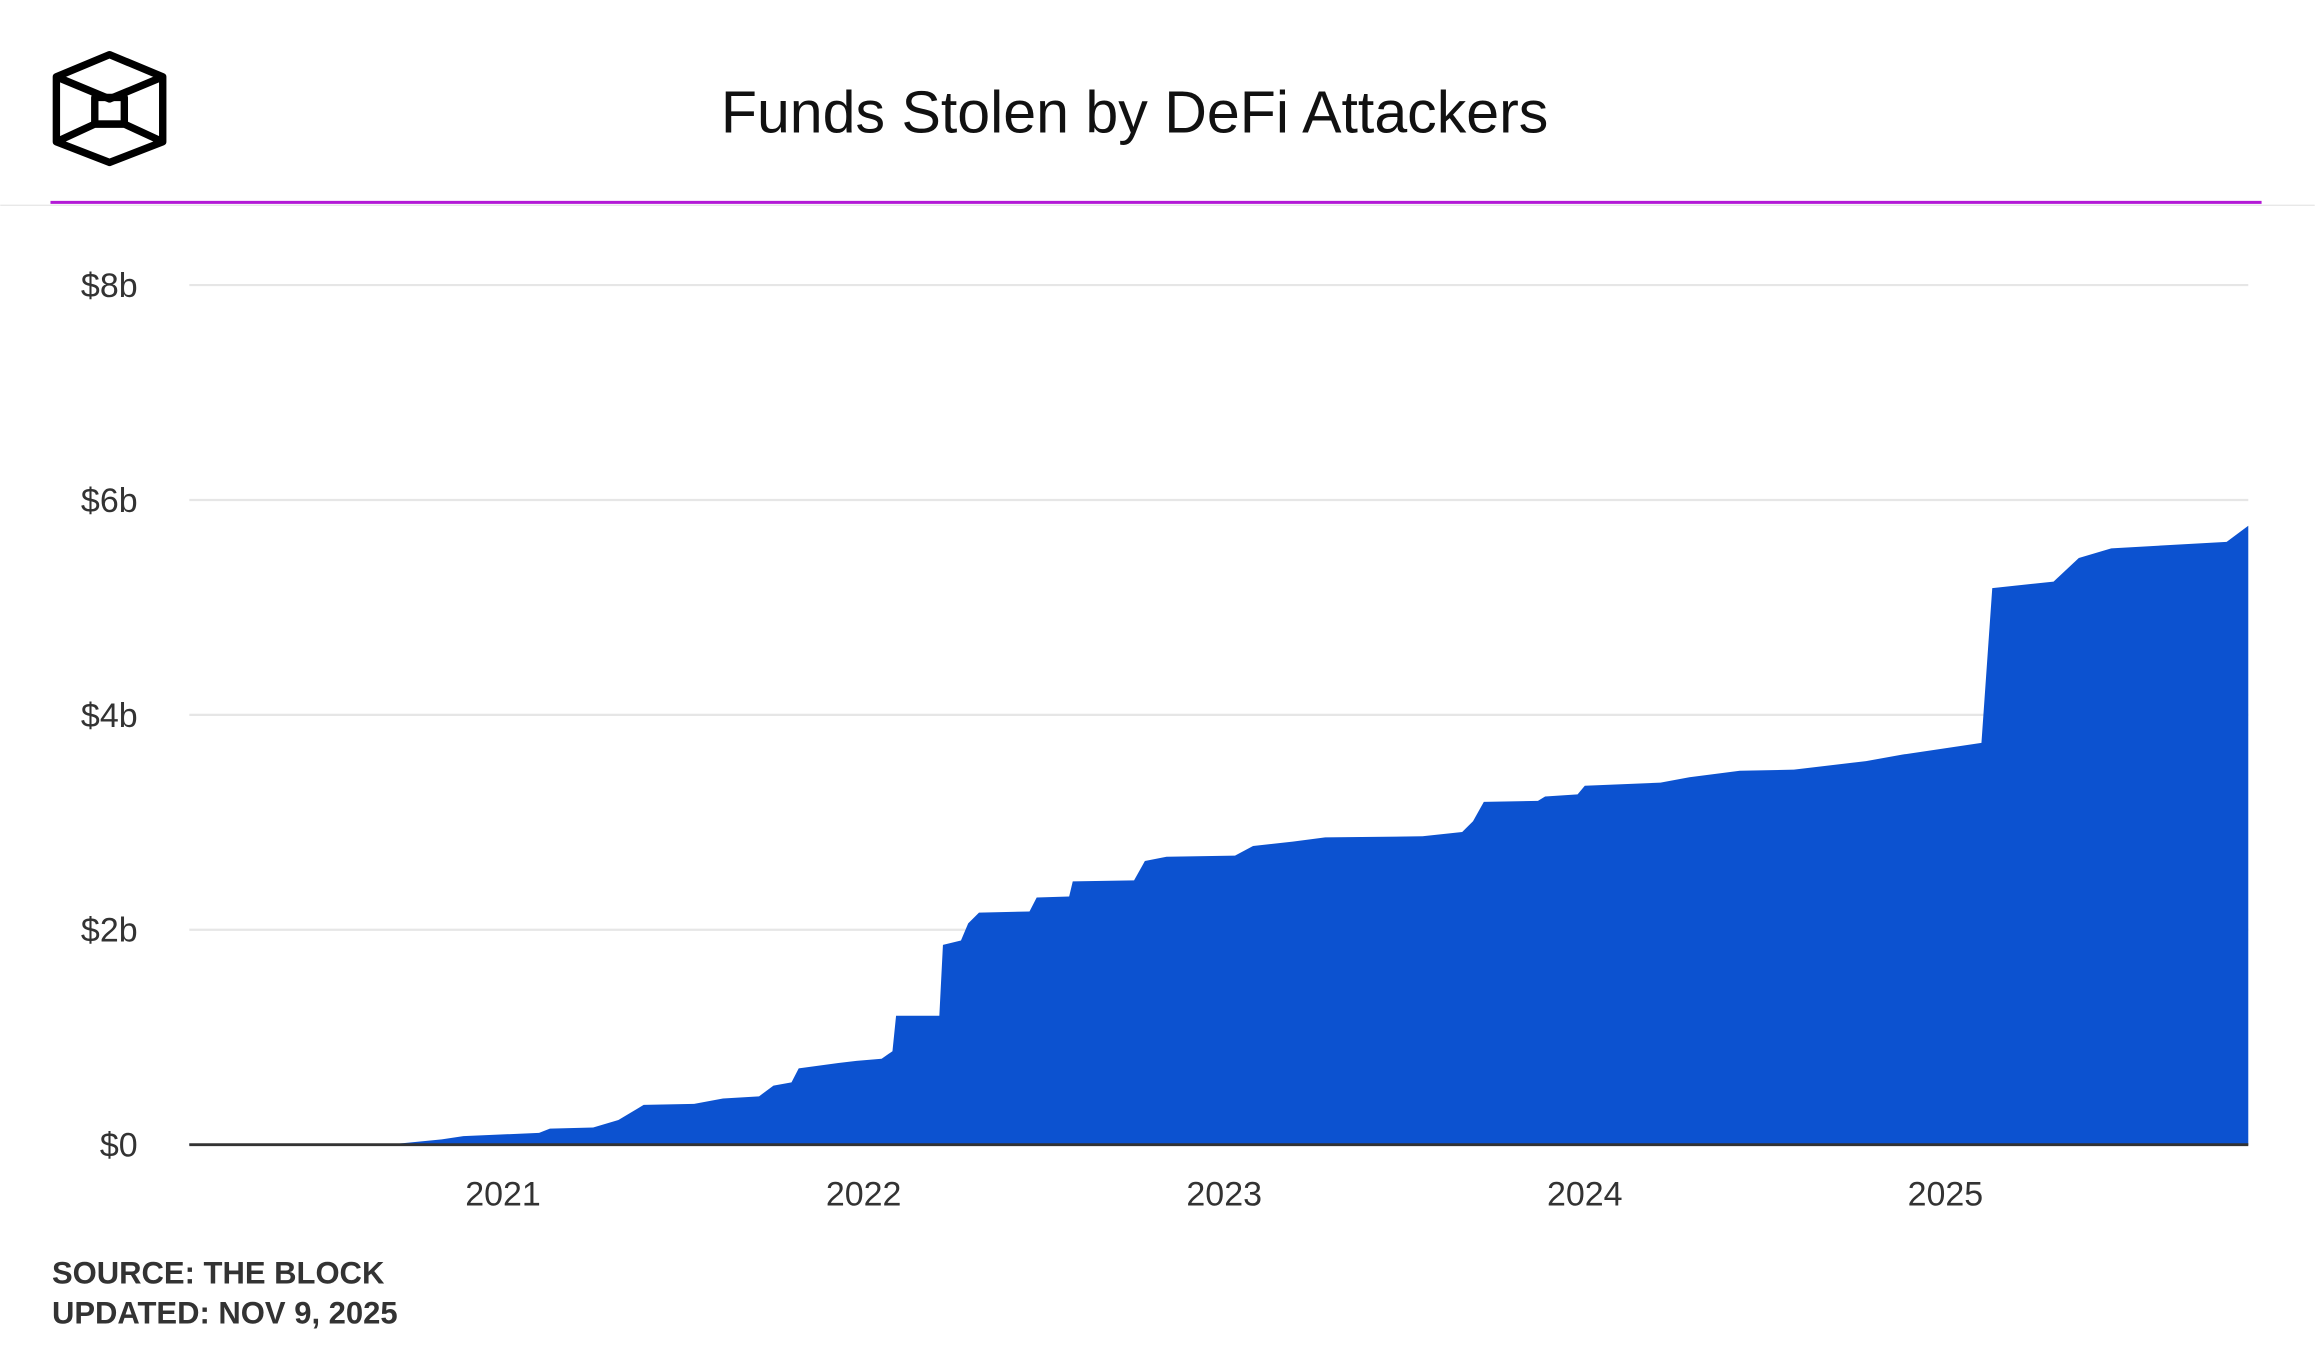  I want to click on logo, so click(109, 108).